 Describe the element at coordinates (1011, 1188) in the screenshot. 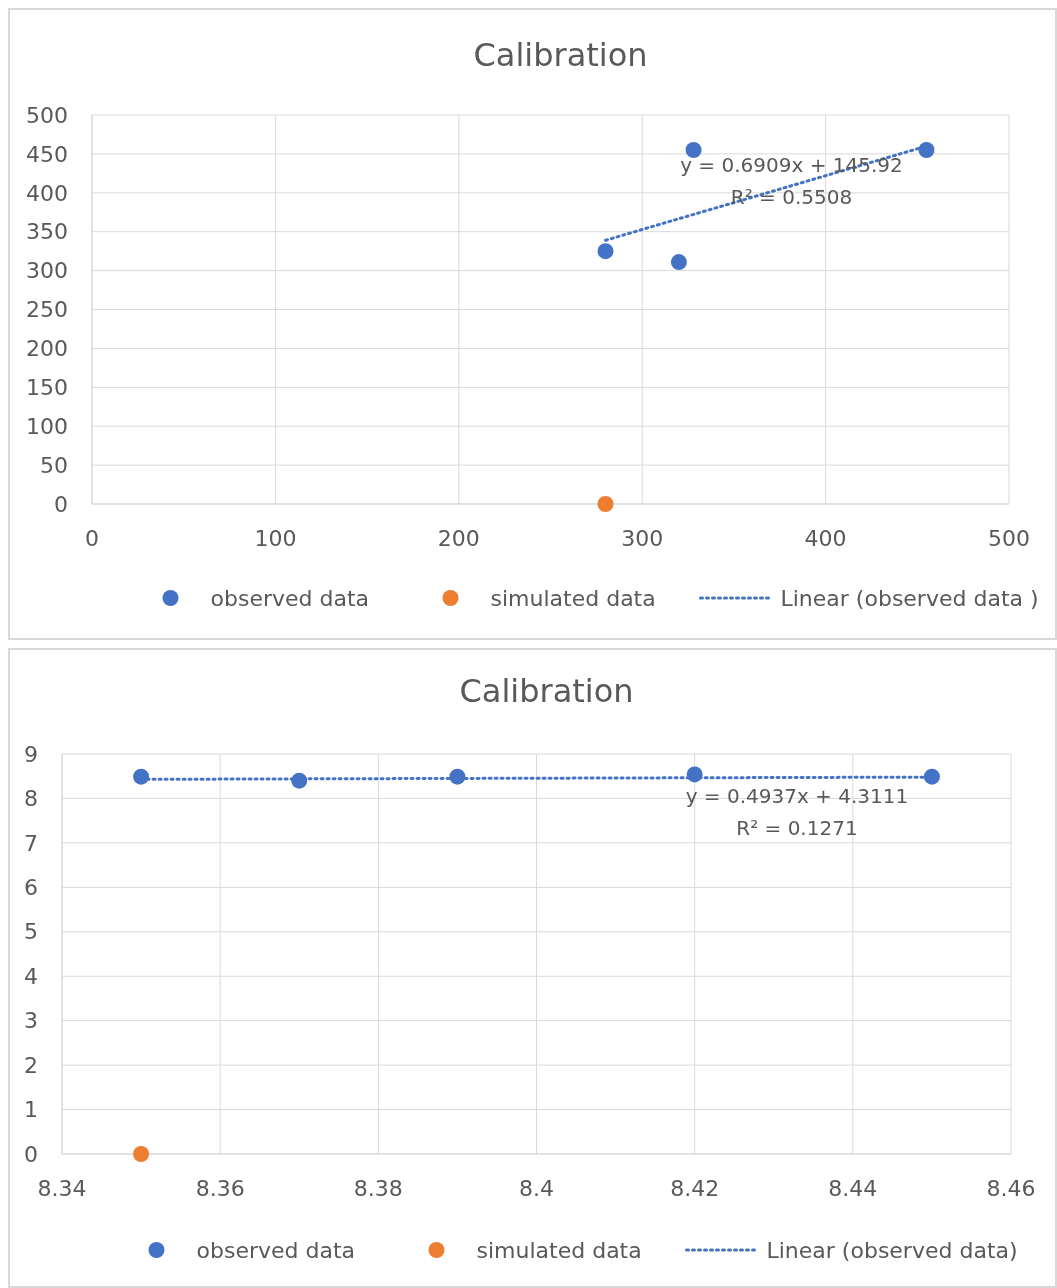

I see `x-tick-label: 8.46` at that location.